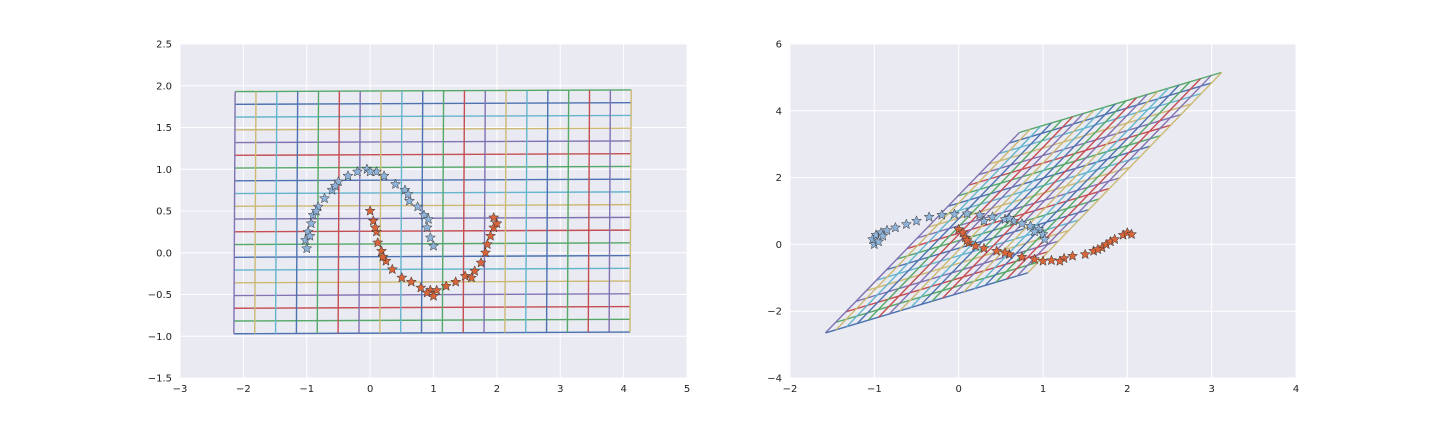 The height and width of the screenshot is (432, 1440). What do you see at coordinates (164, 212) in the screenshot?
I see `y-tick-label: 0.5` at bounding box center [164, 212].